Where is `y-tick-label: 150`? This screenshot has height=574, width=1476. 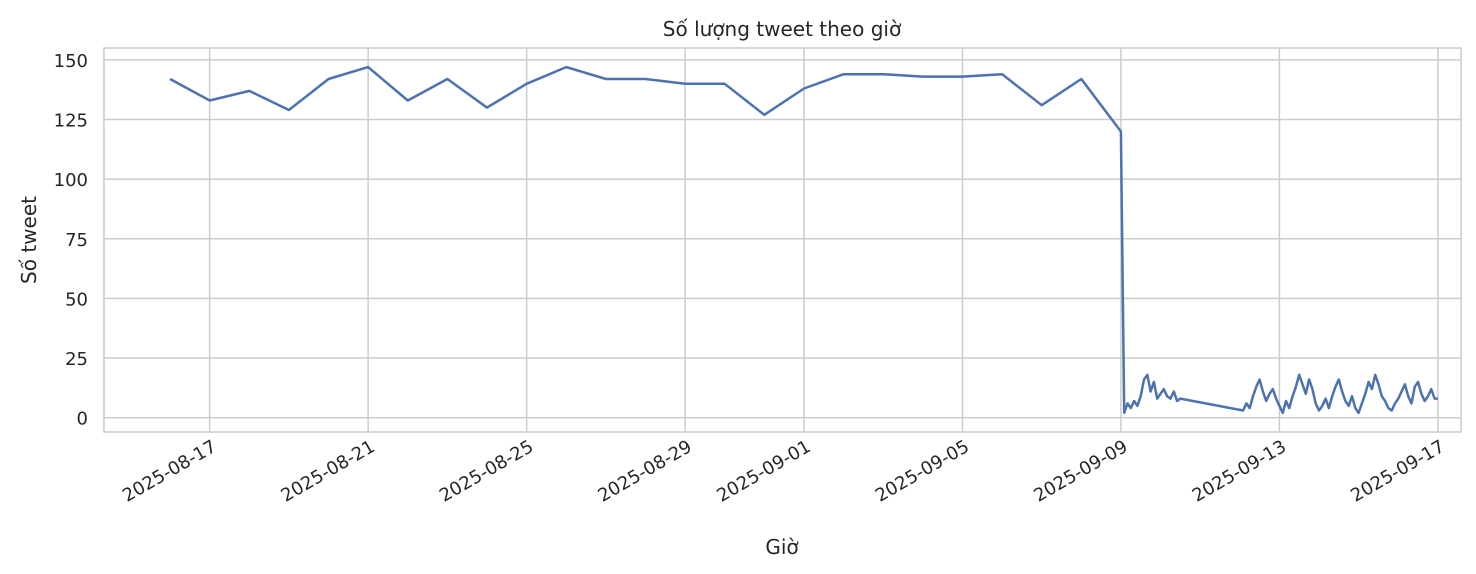
y-tick-label: 150 is located at coordinates (71, 61).